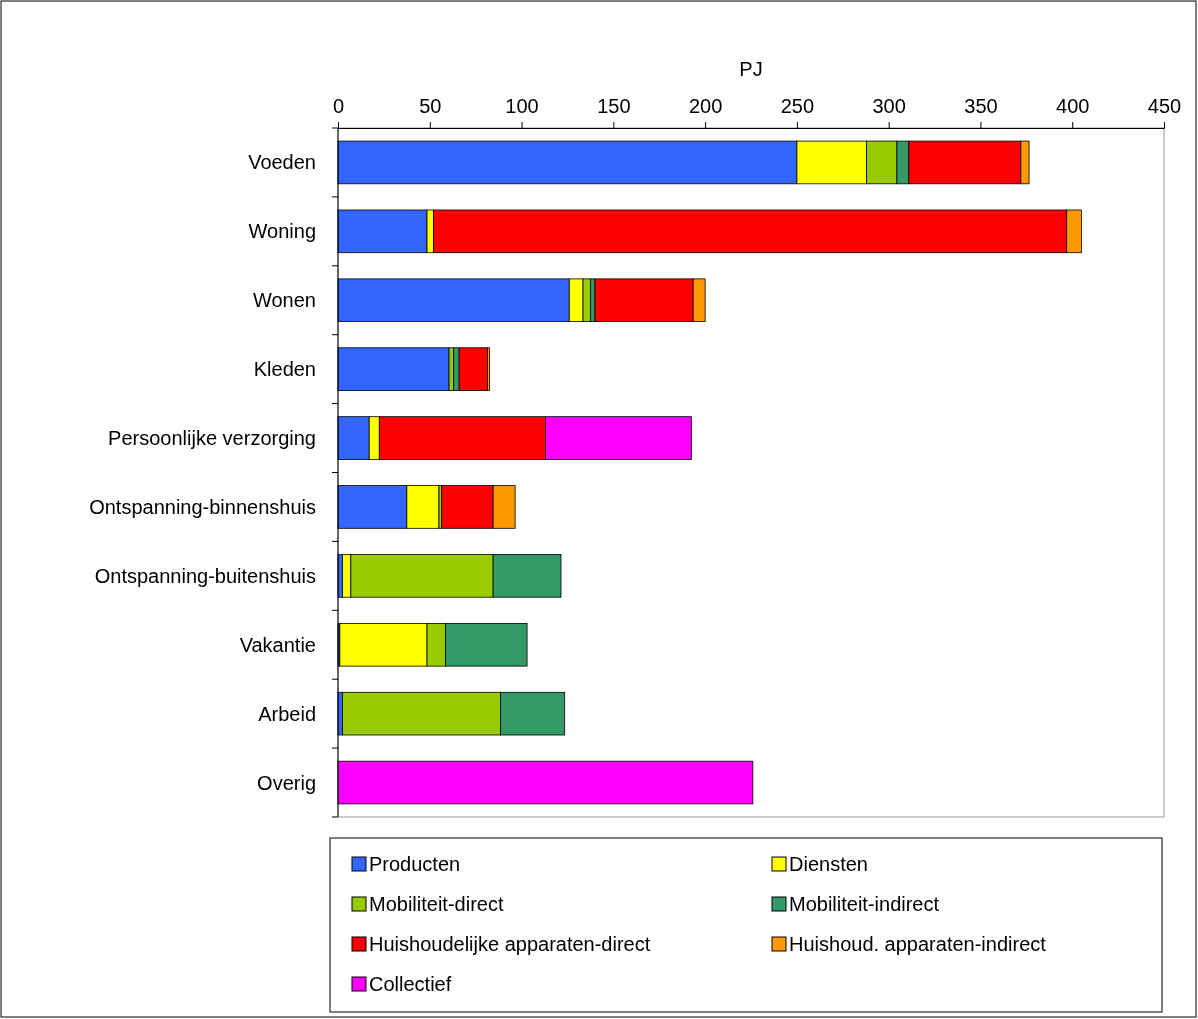 This screenshot has height=1019, width=1198. Describe the element at coordinates (287, 713) in the screenshot. I see `y-tick-label: Arbeid` at that location.